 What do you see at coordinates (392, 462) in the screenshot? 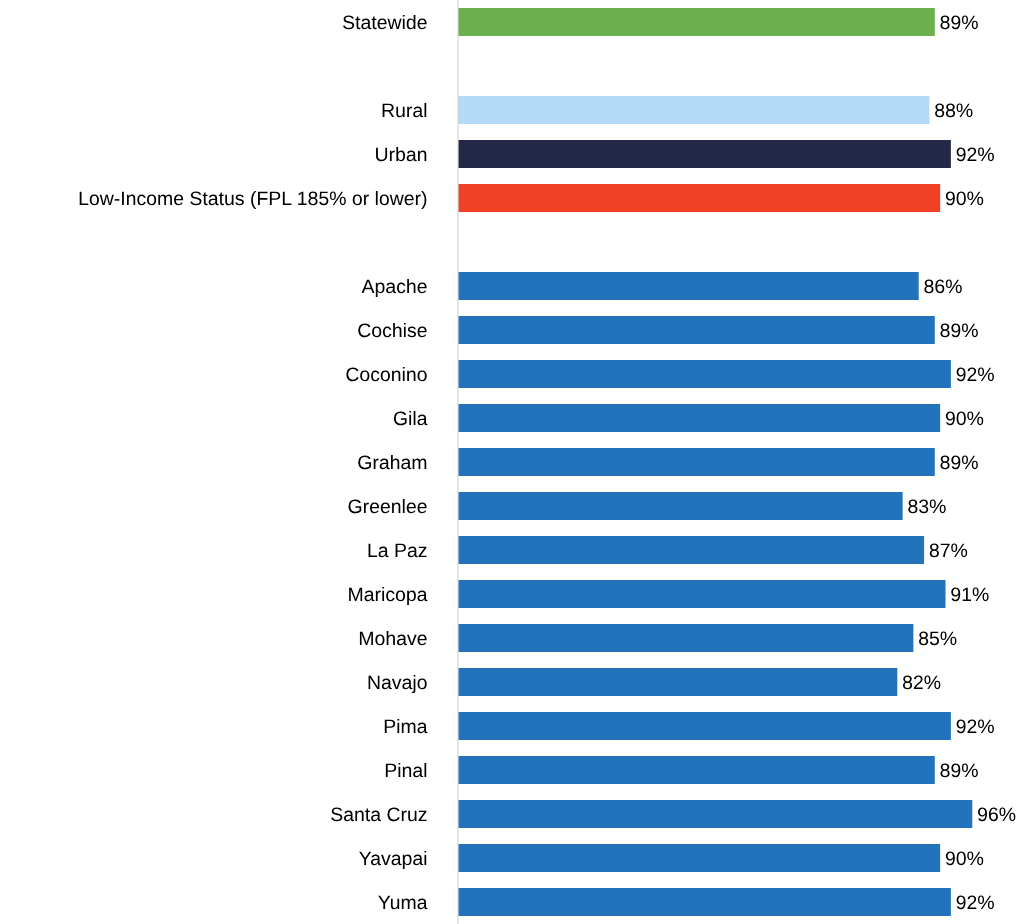
I see `y-tick-label: Graham` at bounding box center [392, 462].